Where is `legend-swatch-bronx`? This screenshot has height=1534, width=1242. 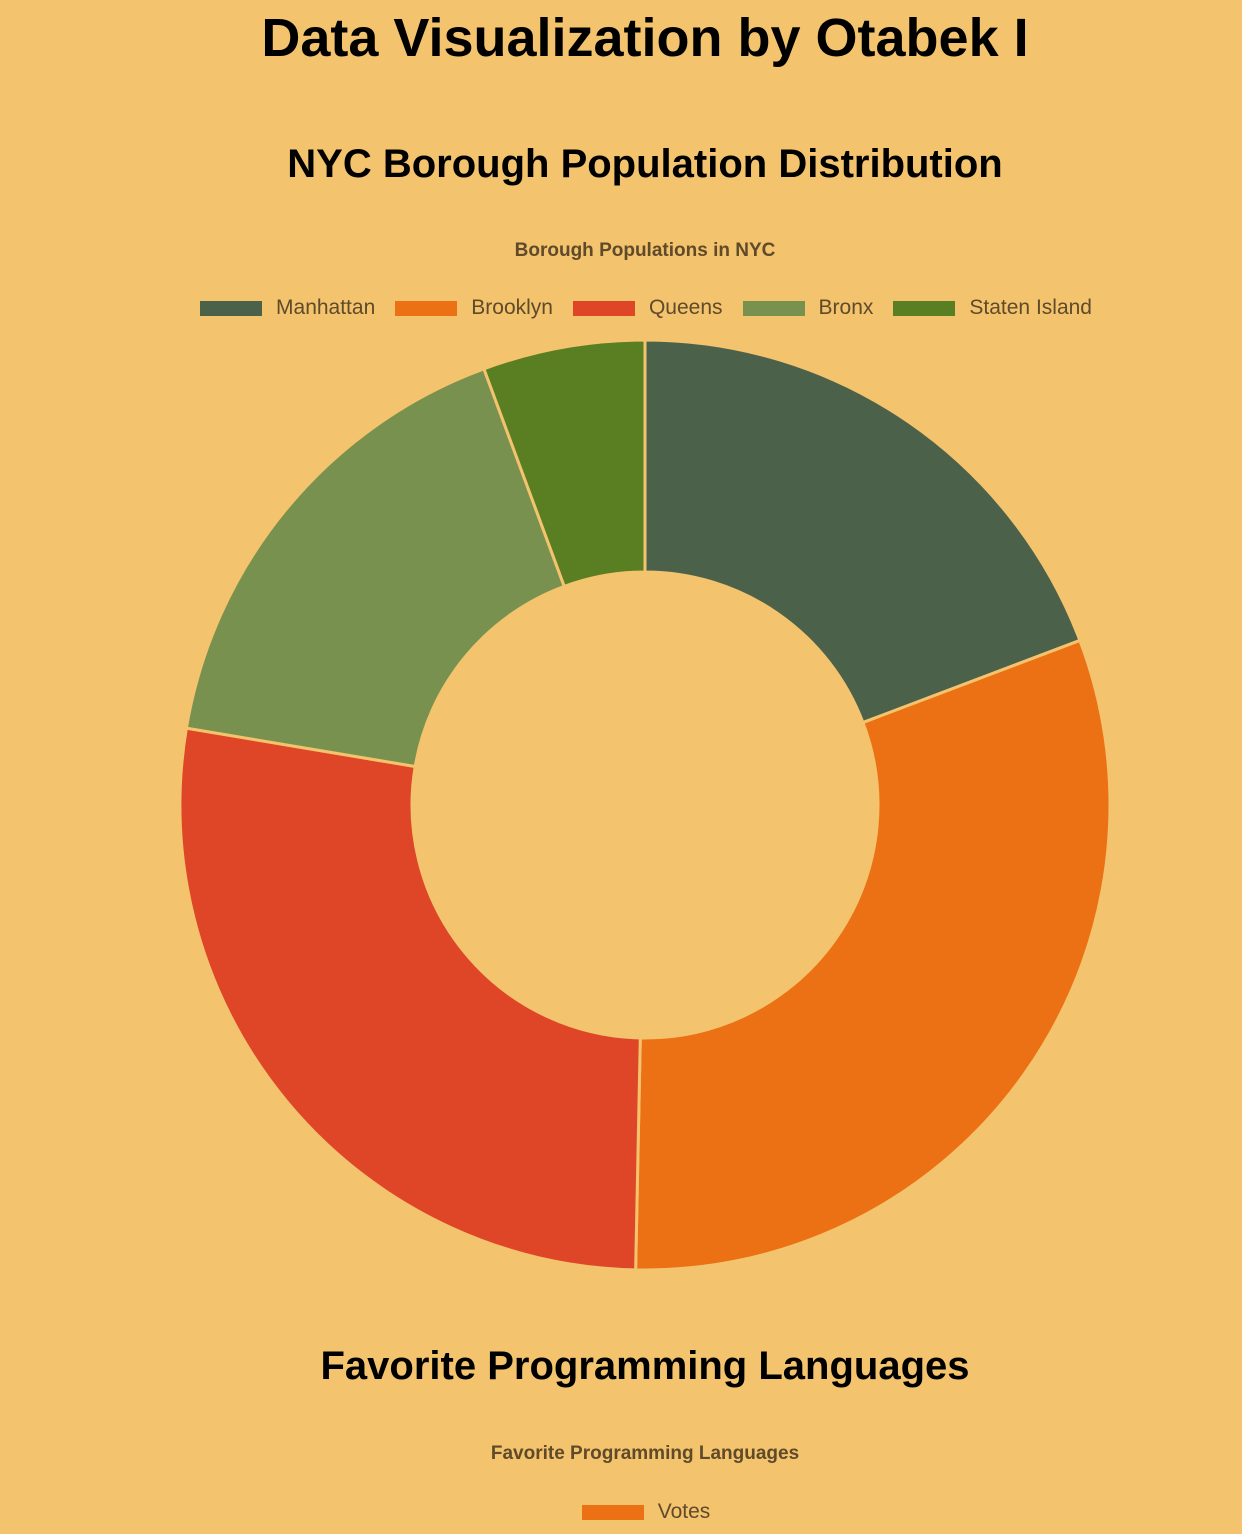
legend-swatch-bronx is located at coordinates (773, 308).